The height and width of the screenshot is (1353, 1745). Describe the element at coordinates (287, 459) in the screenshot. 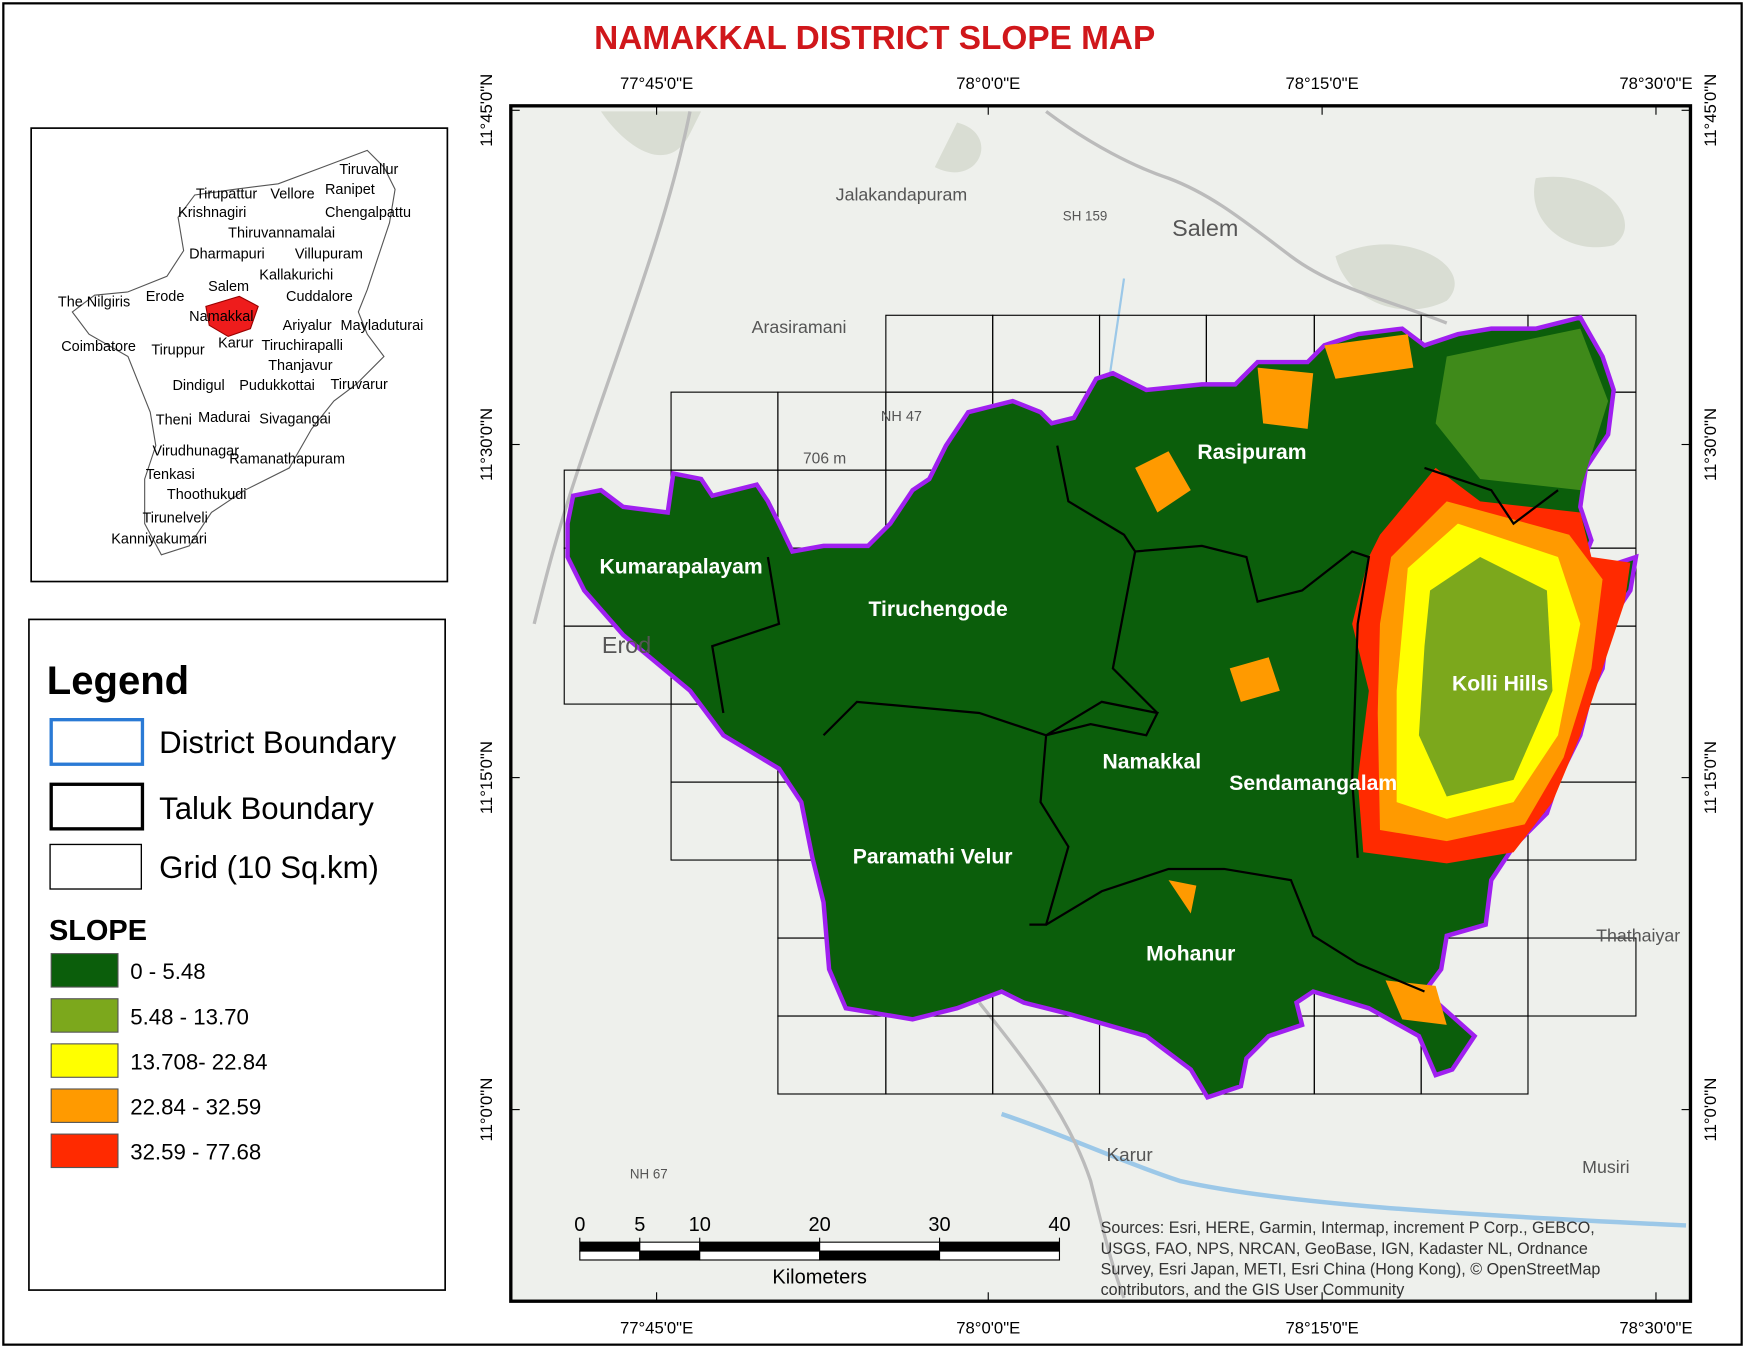

I see `inset-label: Ramanathapuram` at that location.